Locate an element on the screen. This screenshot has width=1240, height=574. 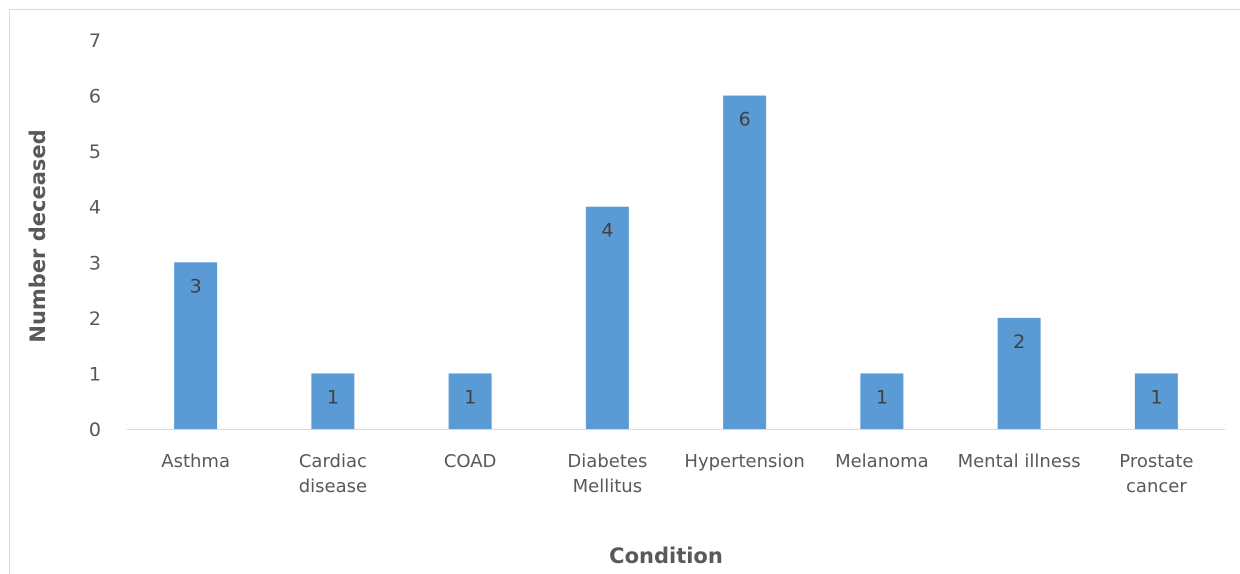
x-category-label: Asthma is located at coordinates (195, 461).